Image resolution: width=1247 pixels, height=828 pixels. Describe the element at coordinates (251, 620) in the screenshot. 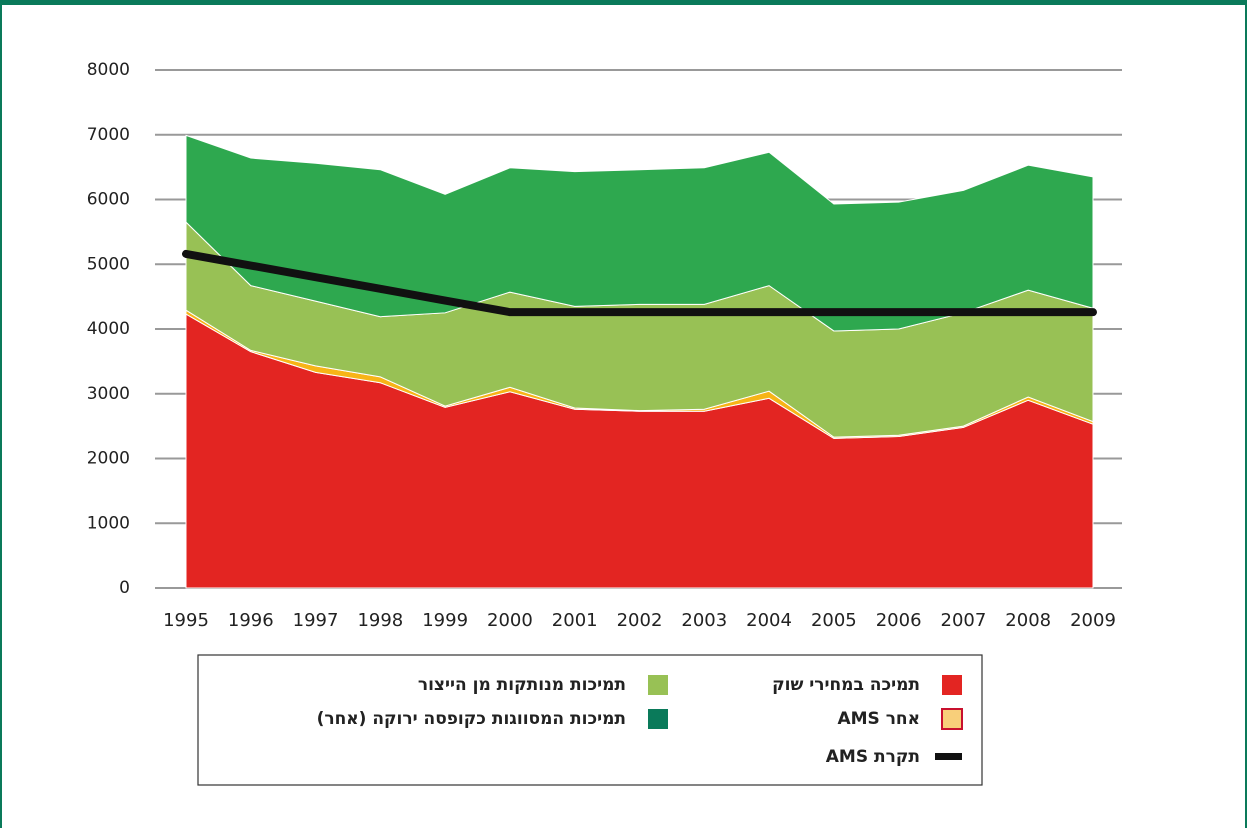

I see `x-tick-label: 1996` at that location.